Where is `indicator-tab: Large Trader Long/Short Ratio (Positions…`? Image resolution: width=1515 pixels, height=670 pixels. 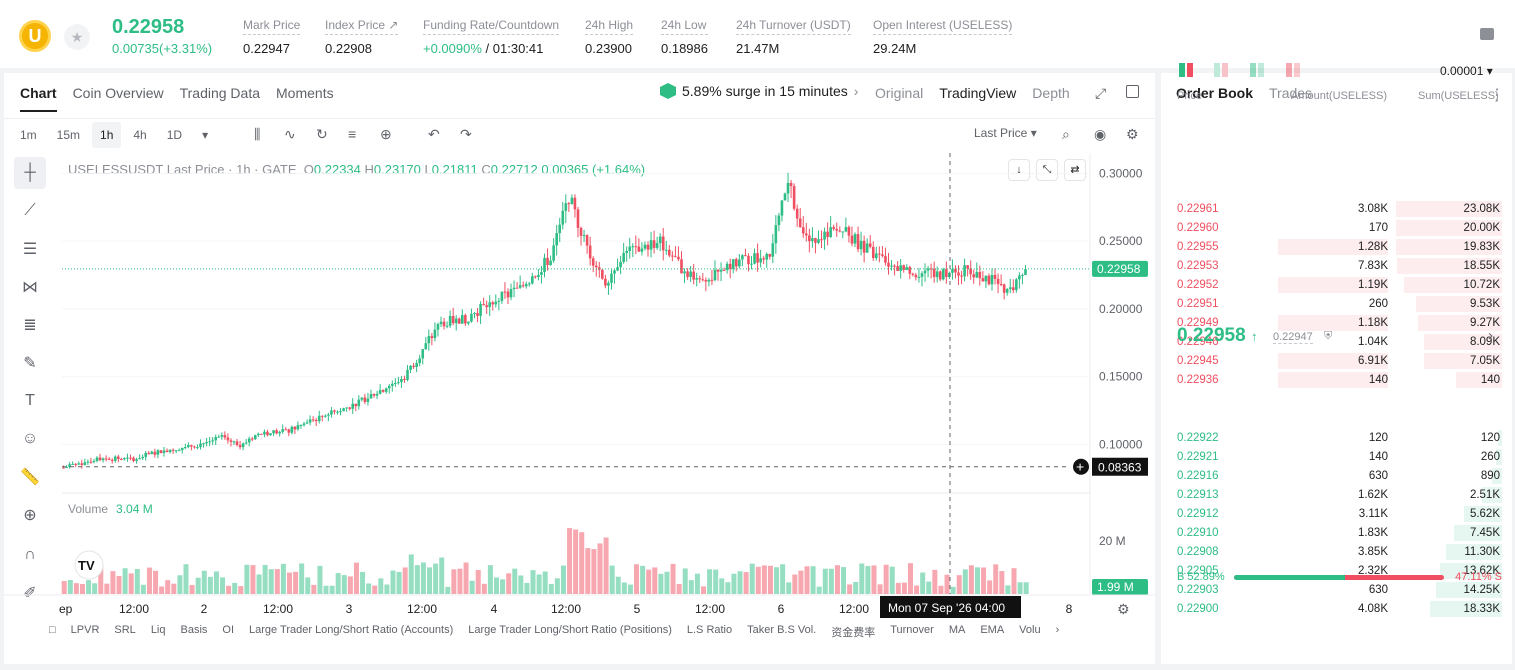
indicator-tab: Large Trader Long/Short Ratio (Positions… is located at coordinates (570, 630).